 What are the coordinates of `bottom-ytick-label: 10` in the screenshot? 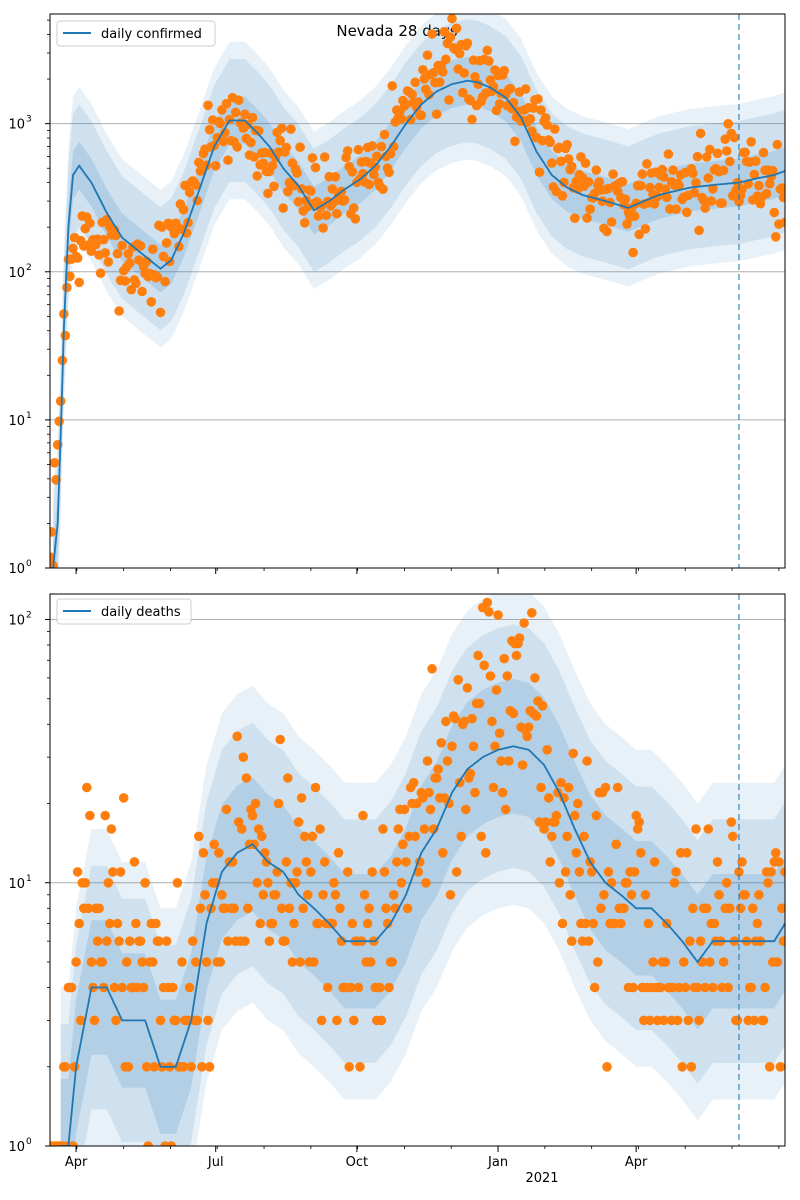 It's located at (16, 621).